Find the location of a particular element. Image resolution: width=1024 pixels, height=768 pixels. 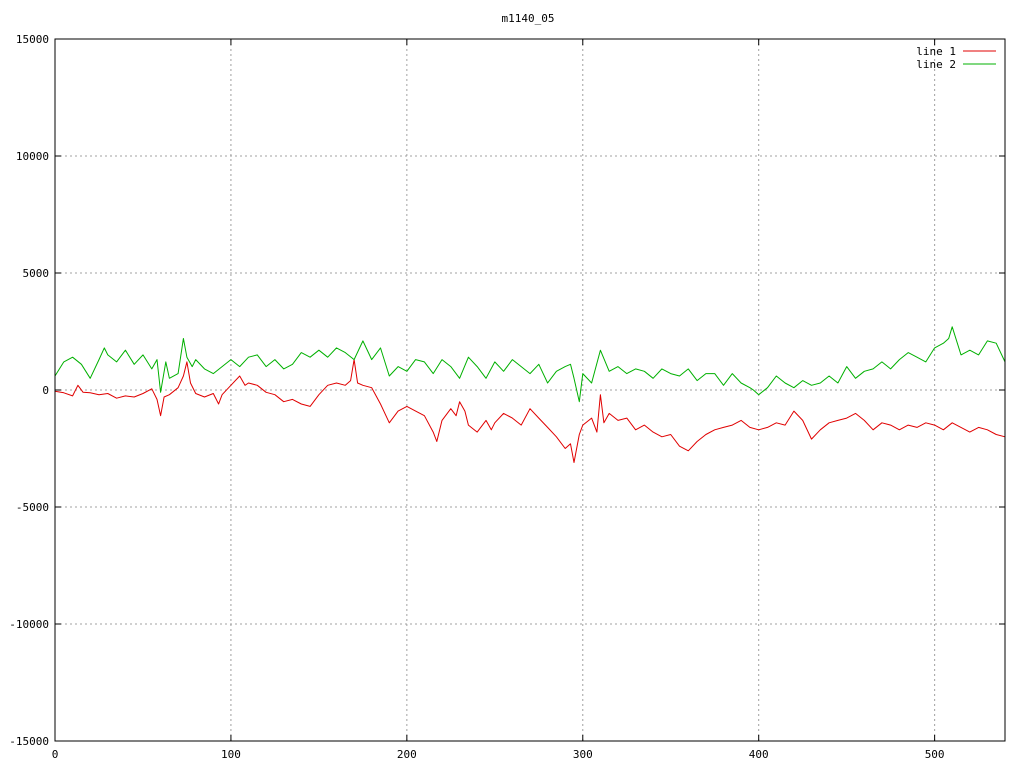

y-tick-label: -15000 is located at coordinates (29, 741).